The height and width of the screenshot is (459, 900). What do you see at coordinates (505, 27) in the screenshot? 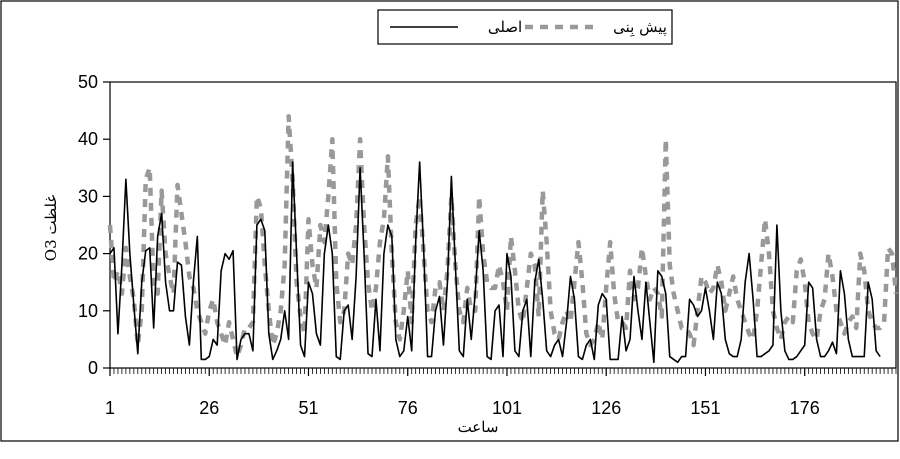
I see `legend-label-original: اصلی` at bounding box center [505, 27].